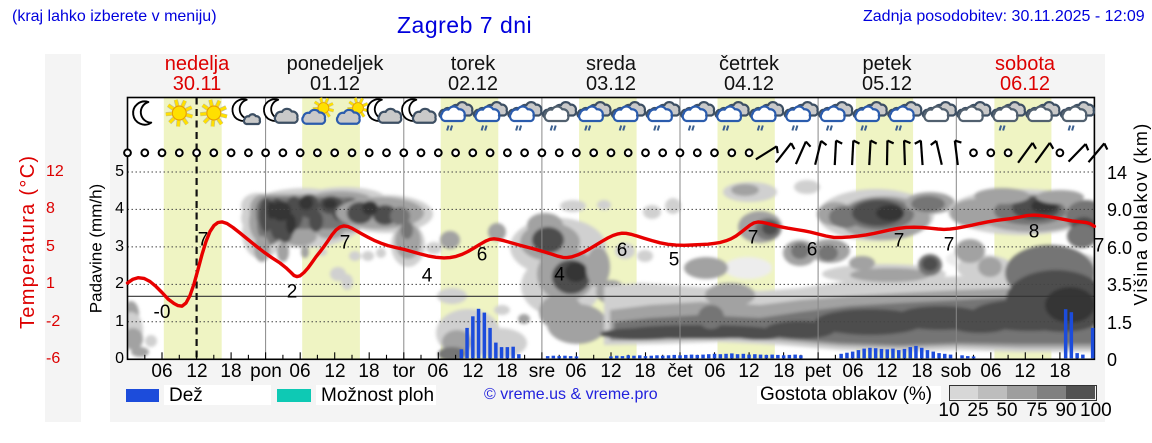 Image resolution: width=1152 pixels, height=443 pixels. What do you see at coordinates (1034, 232) in the screenshot?
I see `svg-text: 8` at bounding box center [1034, 232].